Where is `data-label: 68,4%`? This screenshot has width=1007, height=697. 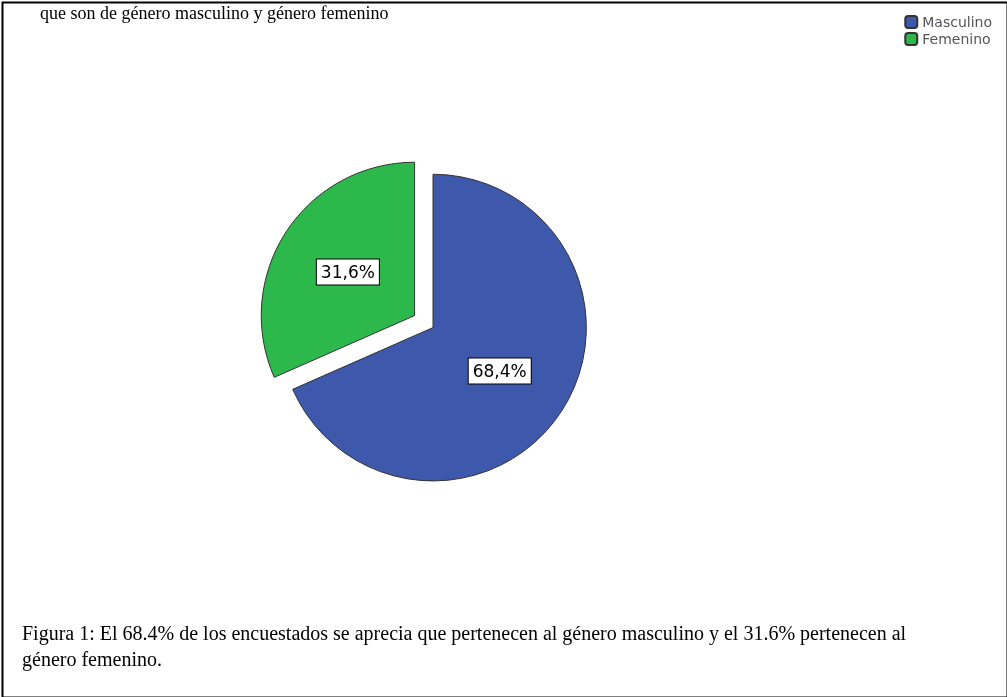 data-label: 68,4% is located at coordinates (499, 371).